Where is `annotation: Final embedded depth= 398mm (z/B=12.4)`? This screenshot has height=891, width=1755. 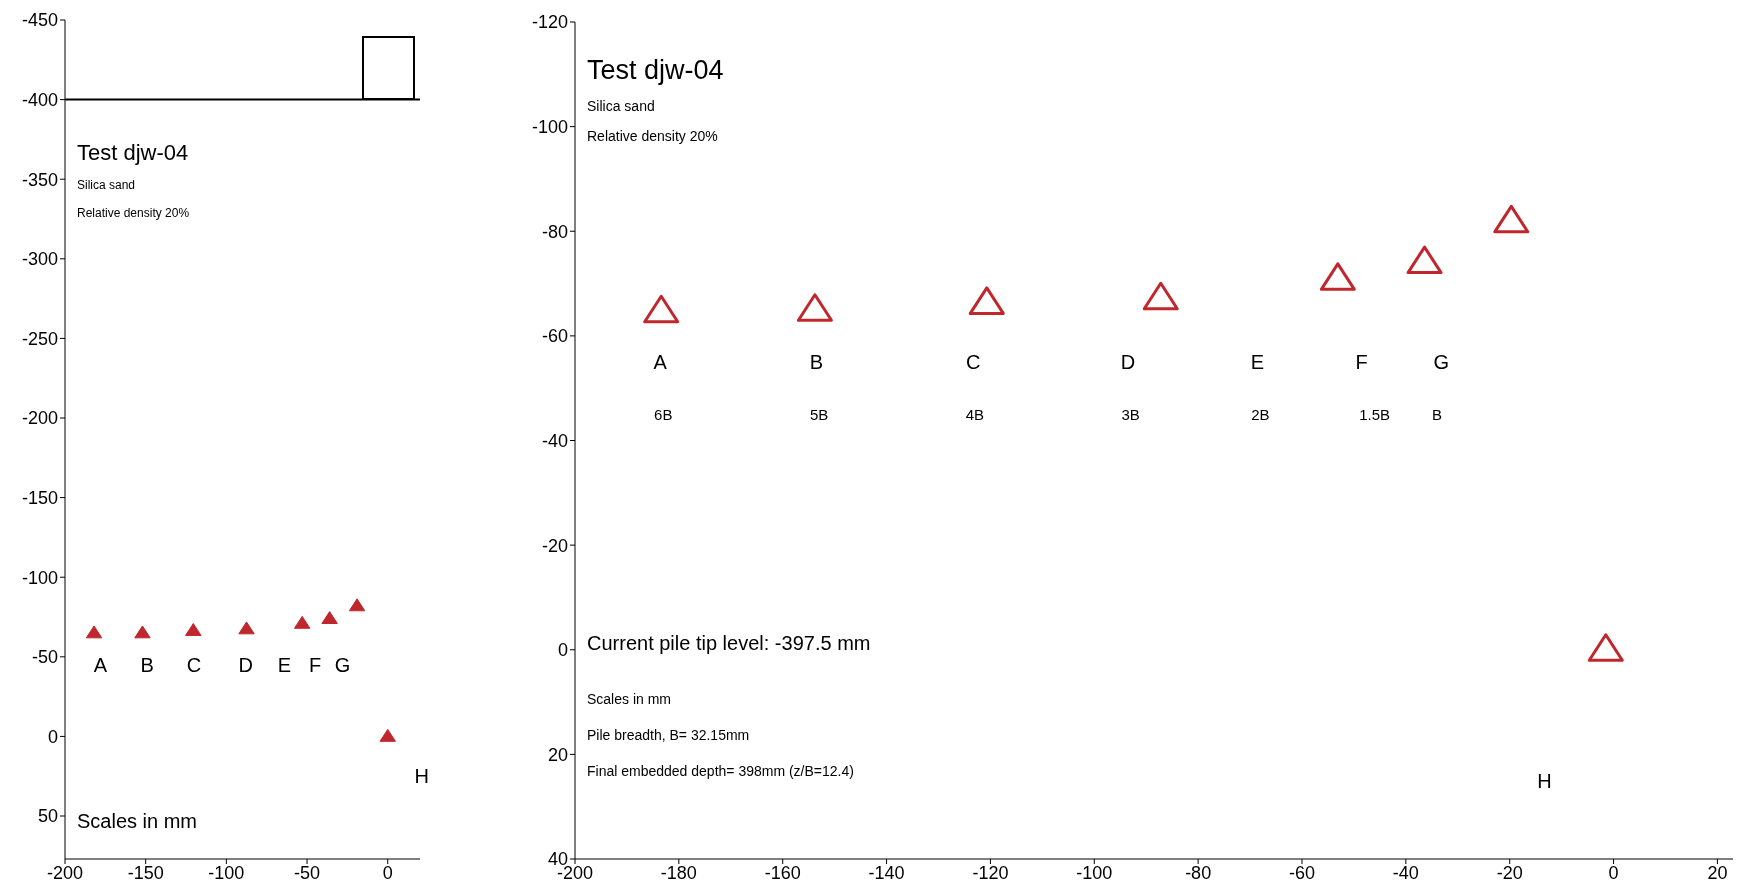
annotation: Final embedded depth= 398mm (z/B=12.4) is located at coordinates (721, 771).